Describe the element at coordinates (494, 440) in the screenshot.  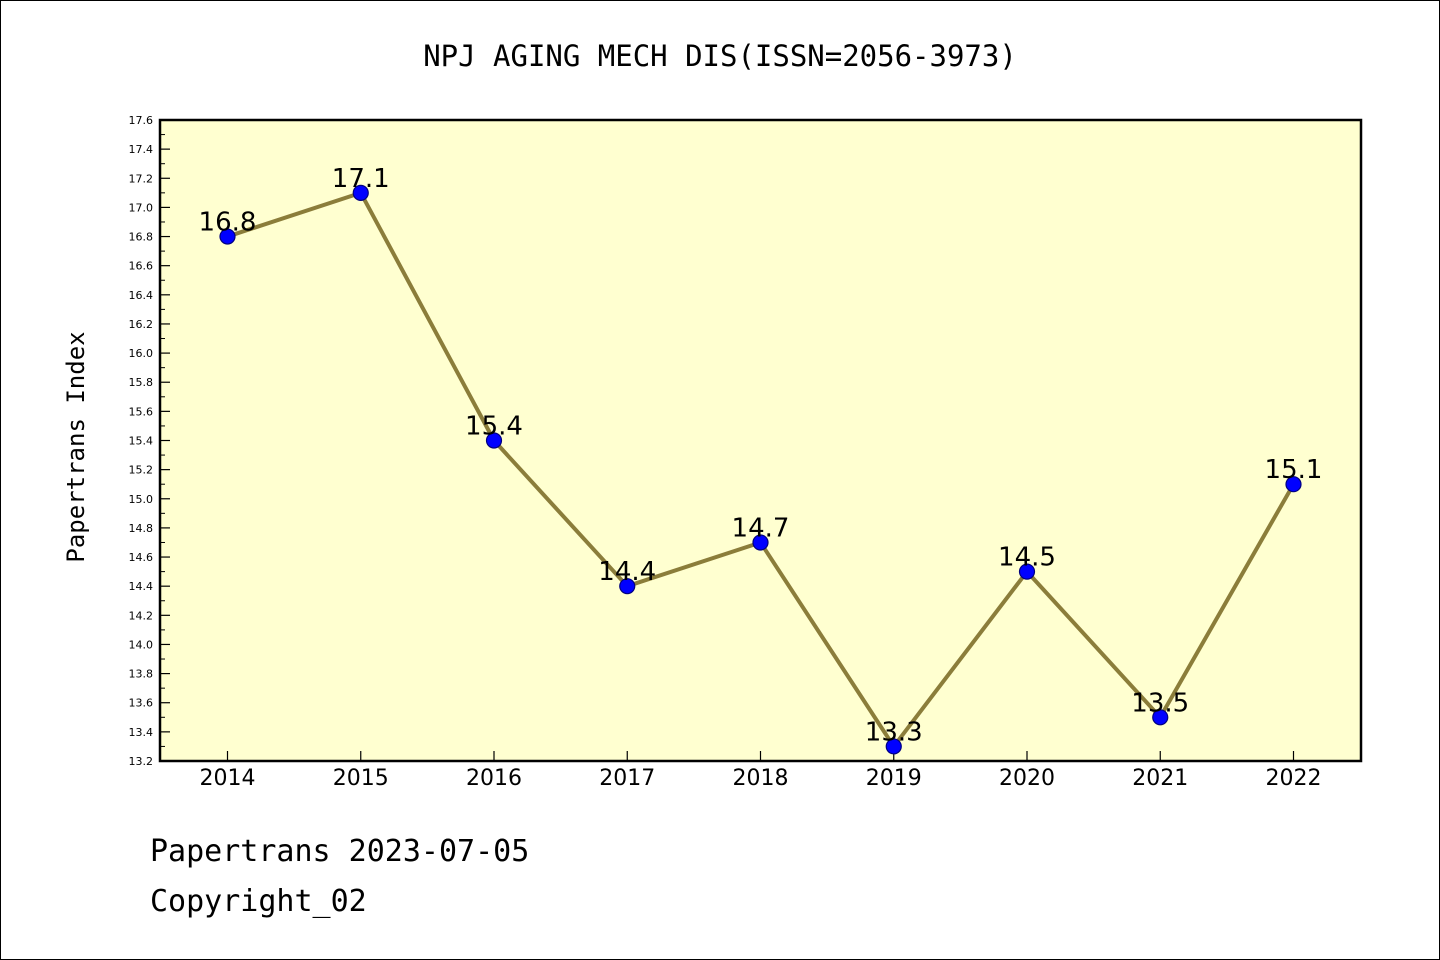
I see `data-point-2016` at that location.